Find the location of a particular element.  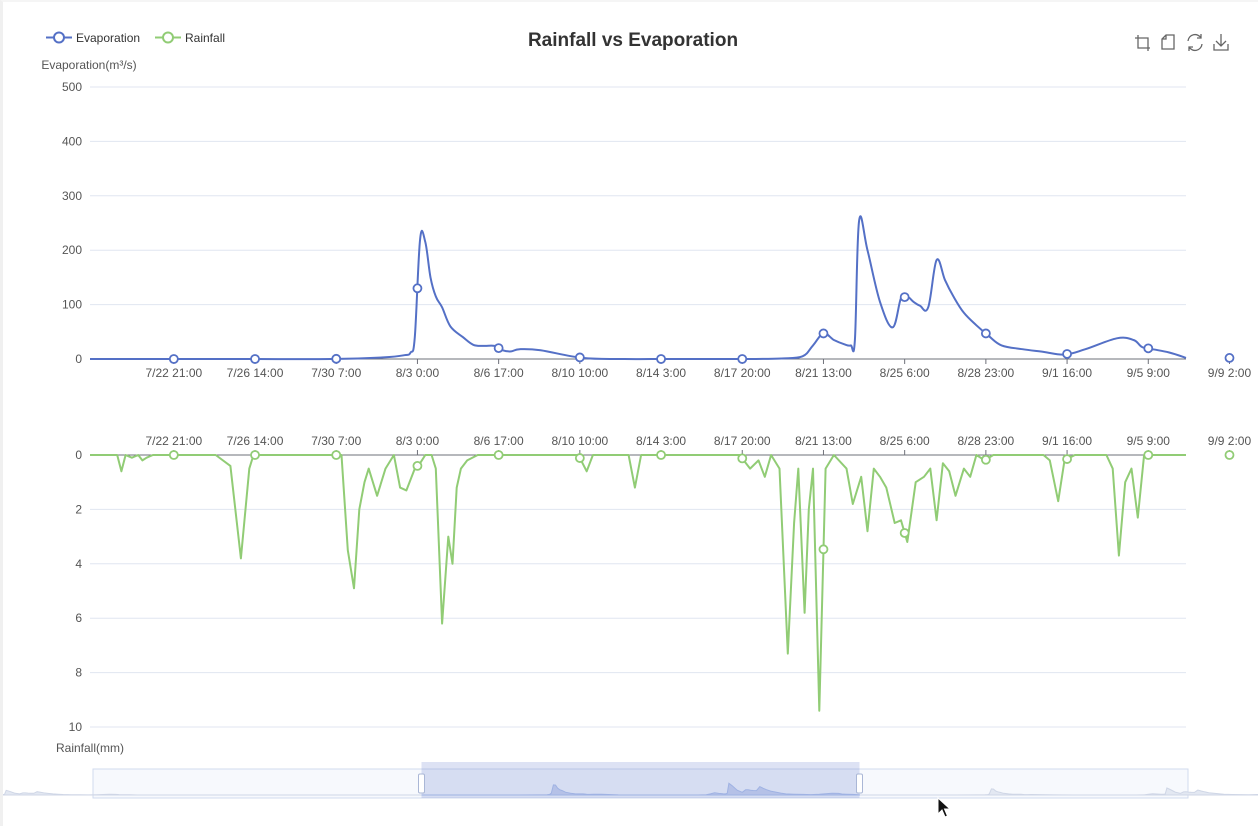

evaporation-y-tick-label: 100 is located at coordinates (72, 305).